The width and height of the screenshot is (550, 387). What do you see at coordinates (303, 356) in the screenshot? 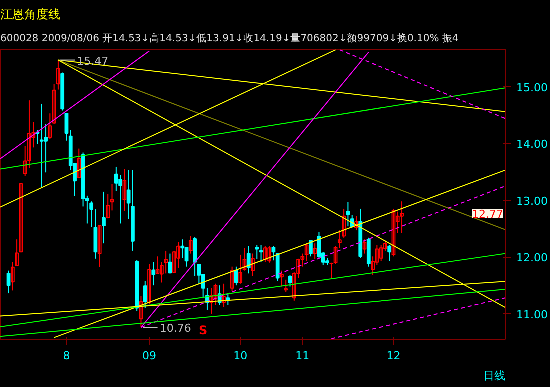
I see `x-tick-label: 11` at bounding box center [303, 356].